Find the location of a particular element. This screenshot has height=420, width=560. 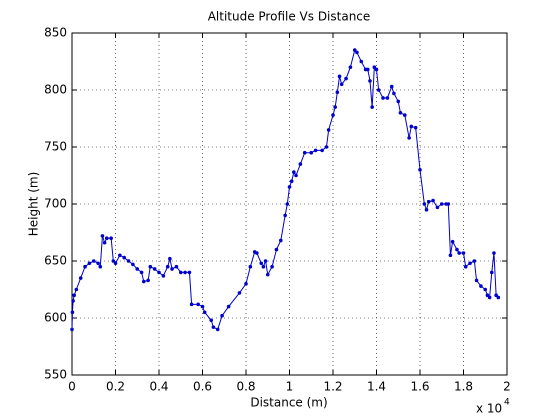

x-tick-label: 1.2 is located at coordinates (332, 387).